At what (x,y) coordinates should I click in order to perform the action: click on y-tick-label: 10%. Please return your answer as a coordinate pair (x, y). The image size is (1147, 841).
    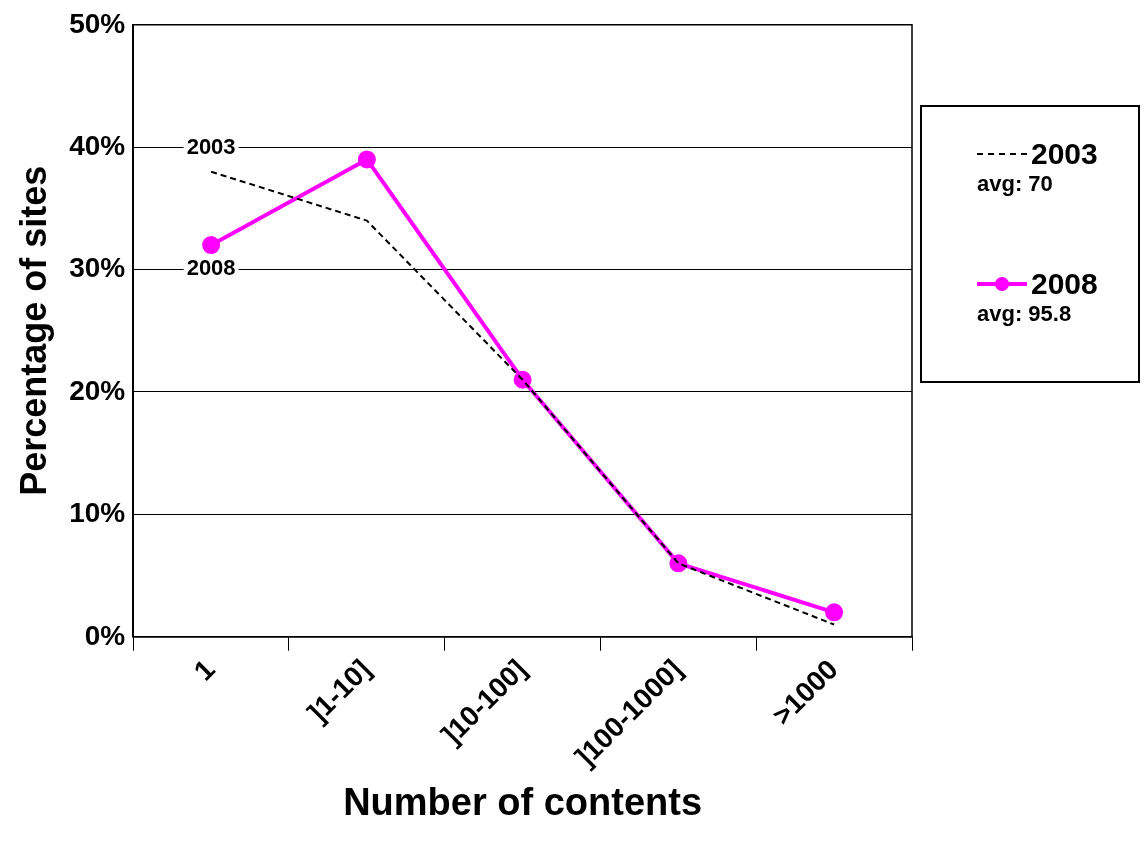
    Looking at the image, I should click on (97, 513).